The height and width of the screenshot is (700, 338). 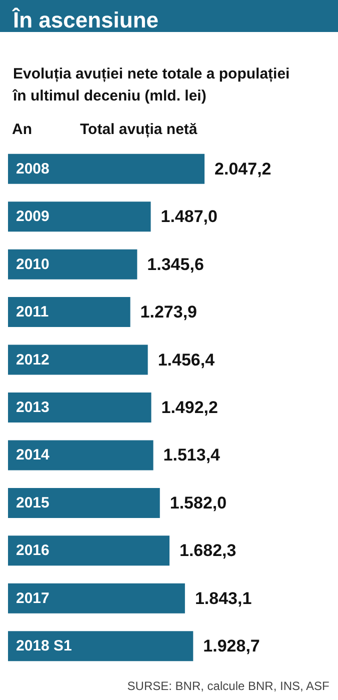 What do you see at coordinates (192, 455) in the screenshot?
I see `data-label: 1.513,4` at bounding box center [192, 455].